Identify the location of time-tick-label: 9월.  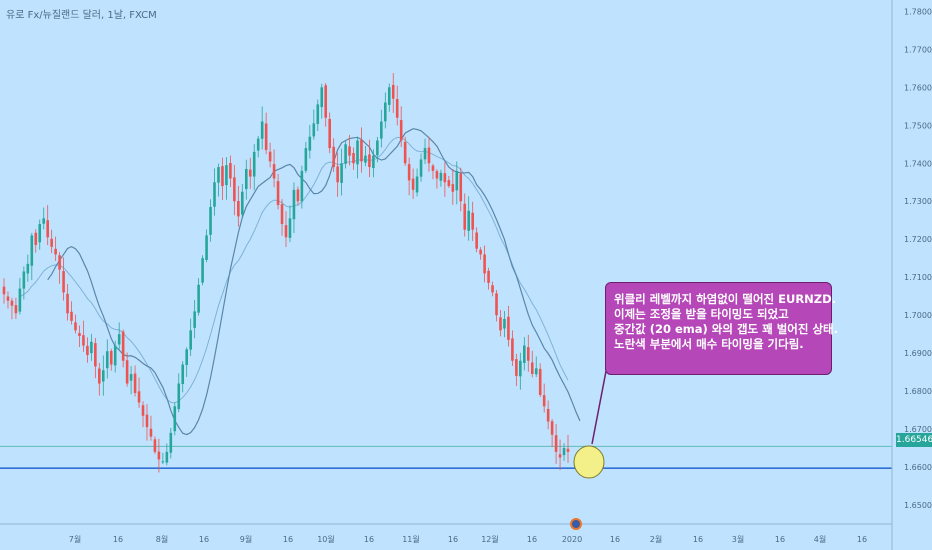
(246, 539).